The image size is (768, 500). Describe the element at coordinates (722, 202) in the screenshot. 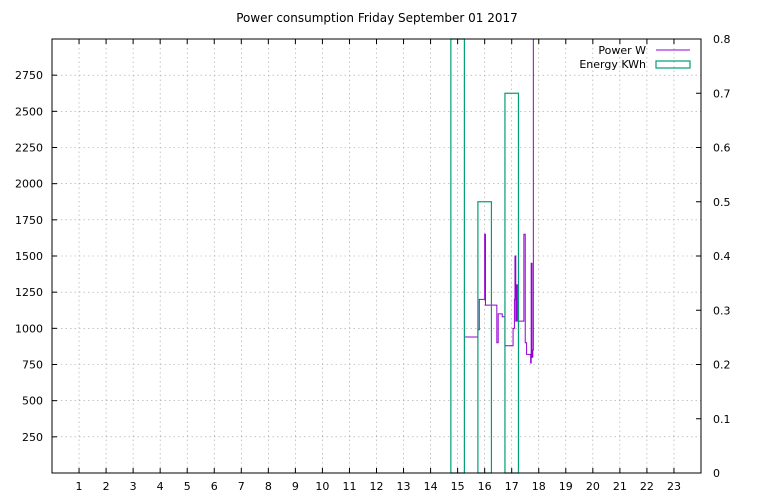

I see `y-right-tick-label: 0.5` at that location.